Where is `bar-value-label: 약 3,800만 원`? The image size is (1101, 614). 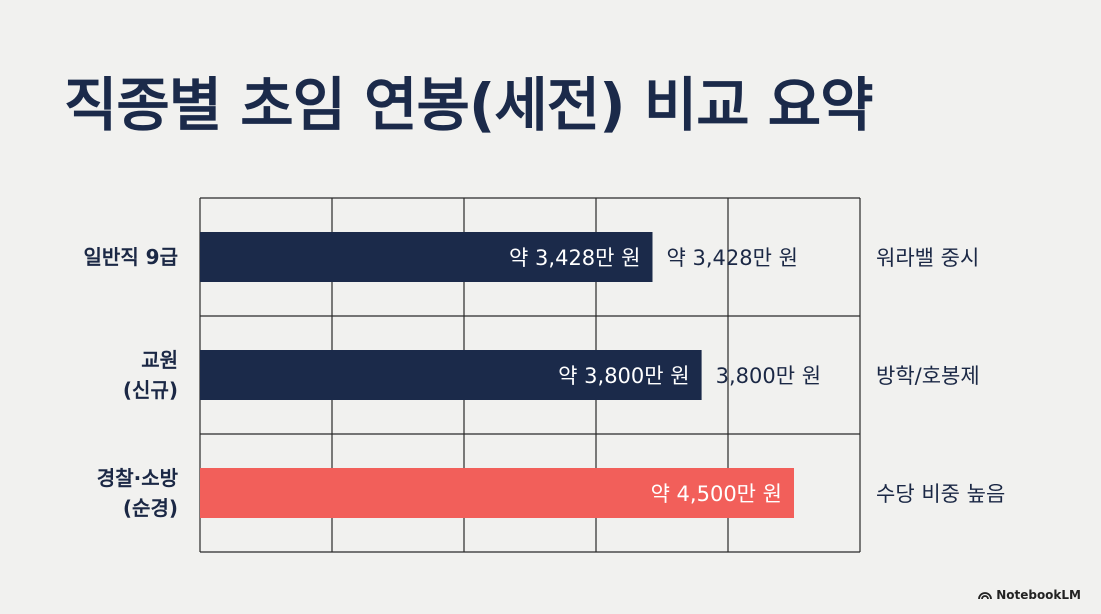 bar-value-label: 약 3,800만 원 is located at coordinates (623, 376).